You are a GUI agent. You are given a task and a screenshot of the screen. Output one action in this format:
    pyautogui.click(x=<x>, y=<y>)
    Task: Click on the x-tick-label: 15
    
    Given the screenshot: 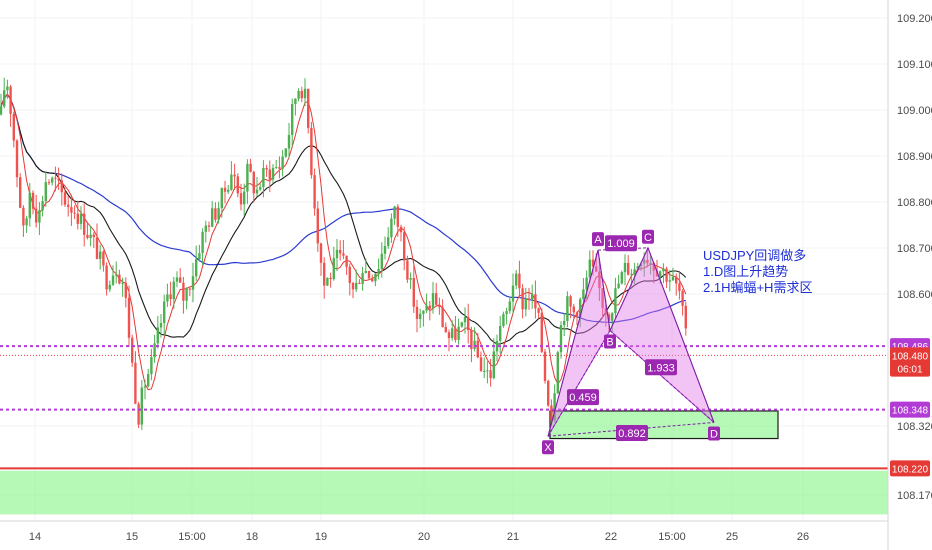 What is the action you would take?
    pyautogui.click(x=132, y=537)
    